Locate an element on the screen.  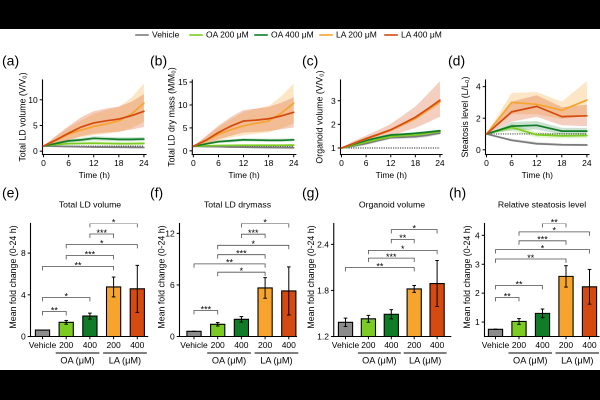
svg-text: 8 is located at coordinates (23, 253).